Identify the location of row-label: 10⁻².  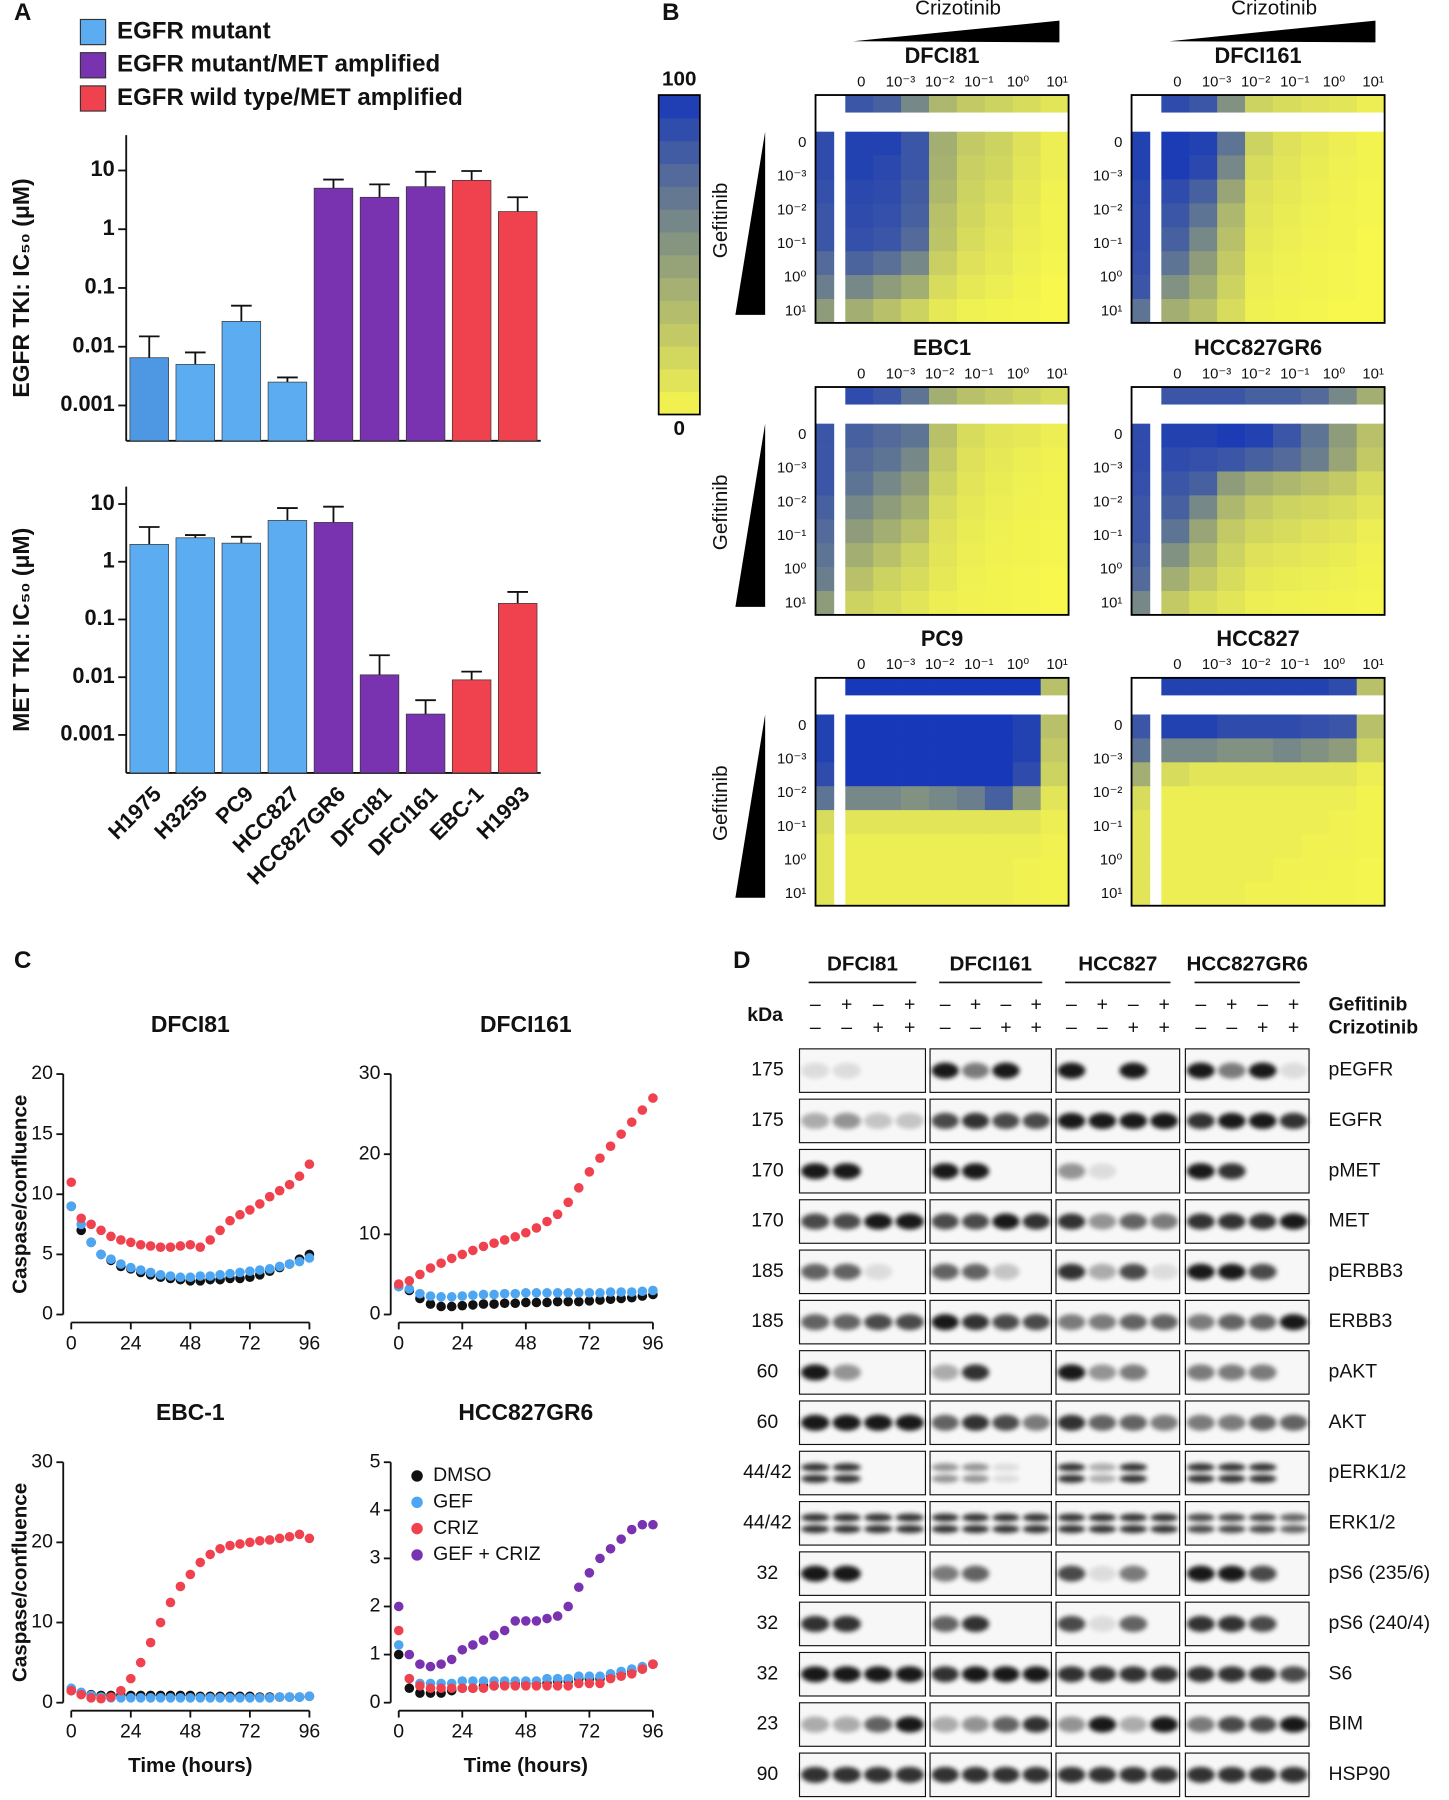
(1107, 793).